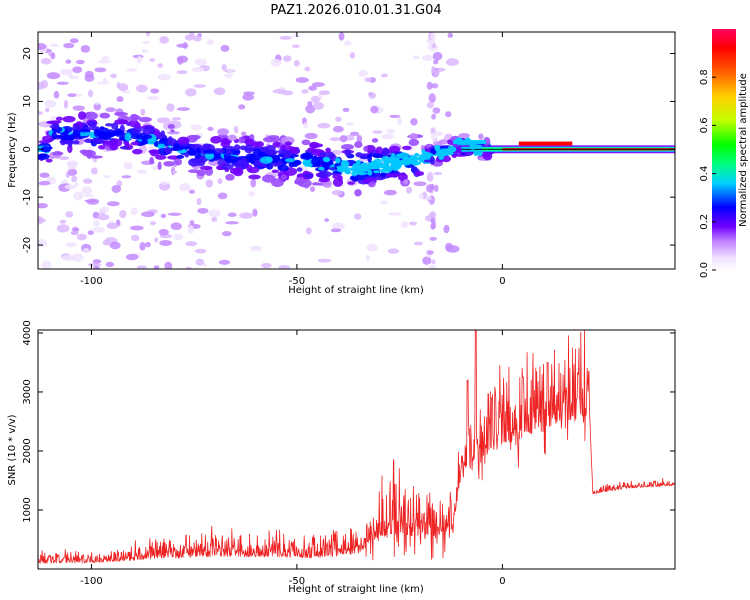 This screenshot has width=750, height=600. I want to click on colorbar-tick-label: 0.6, so click(704, 125).